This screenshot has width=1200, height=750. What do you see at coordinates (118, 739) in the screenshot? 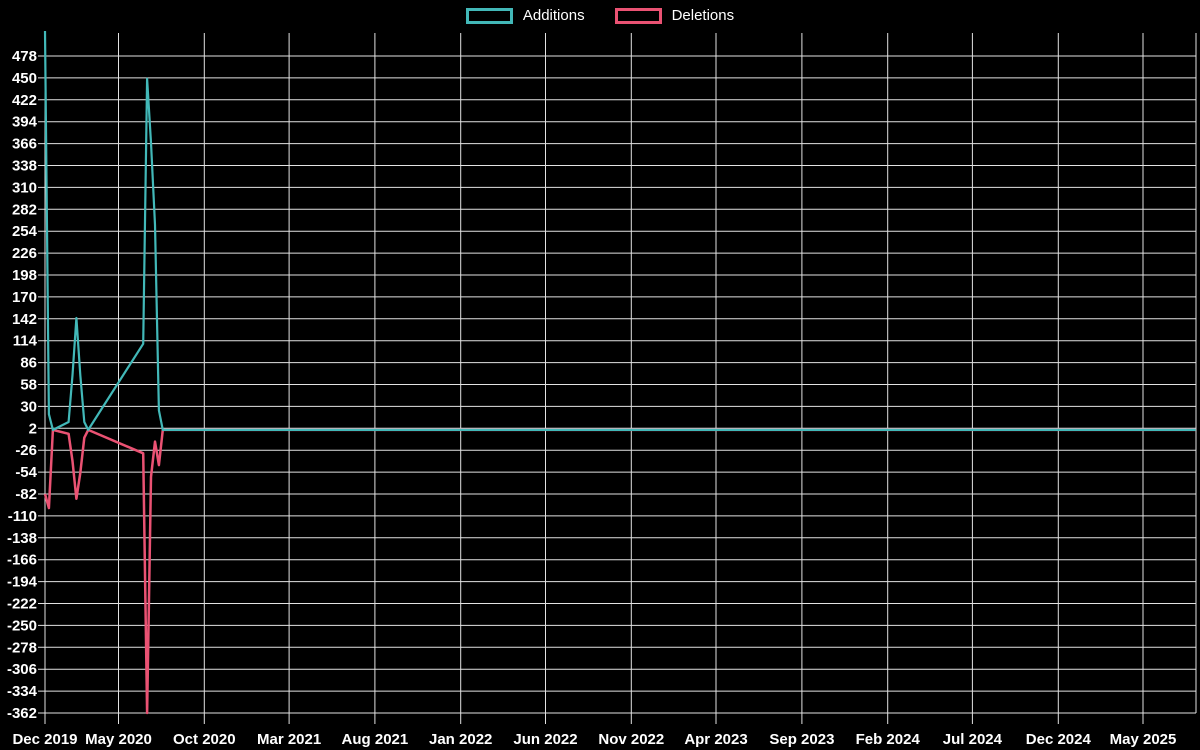
I see `svg-text: May 2020` at bounding box center [118, 739].